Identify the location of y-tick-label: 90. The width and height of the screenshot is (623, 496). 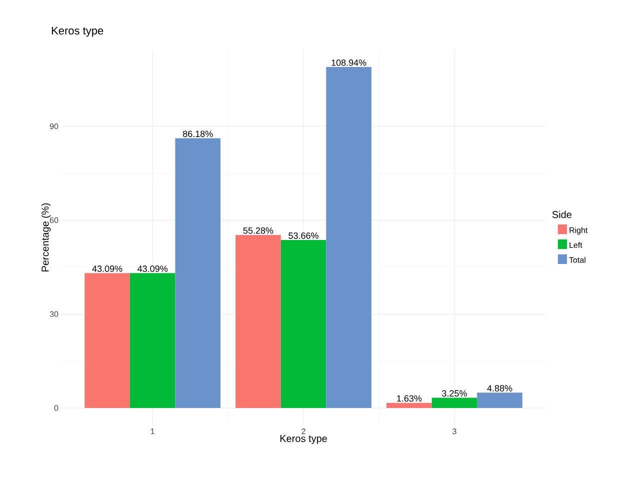
(54, 126).